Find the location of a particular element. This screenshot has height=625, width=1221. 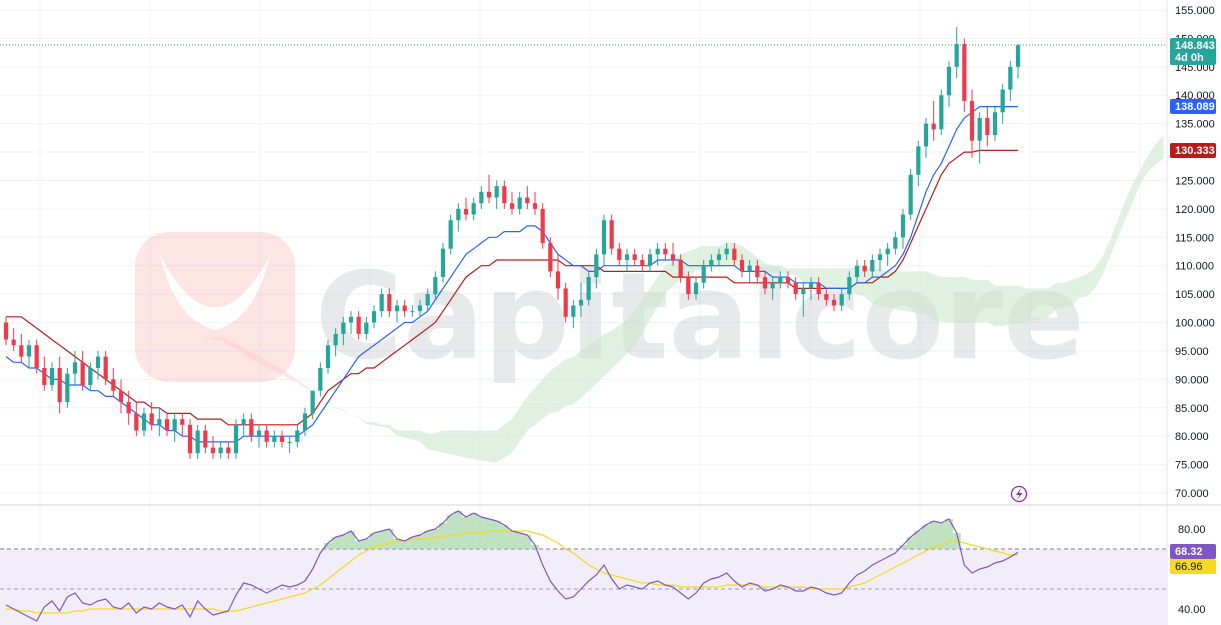

price-tick-label: 135.000 is located at coordinates (1195, 125).